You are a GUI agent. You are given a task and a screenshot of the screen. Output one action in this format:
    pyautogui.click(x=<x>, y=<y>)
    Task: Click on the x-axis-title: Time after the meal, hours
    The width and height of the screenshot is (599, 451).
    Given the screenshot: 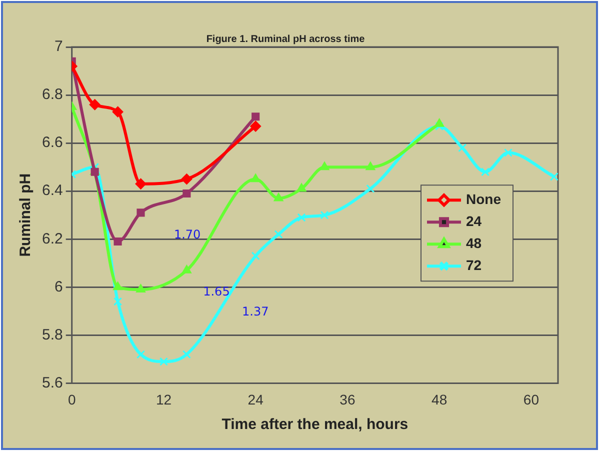 What is the action you would take?
    pyautogui.click(x=315, y=425)
    